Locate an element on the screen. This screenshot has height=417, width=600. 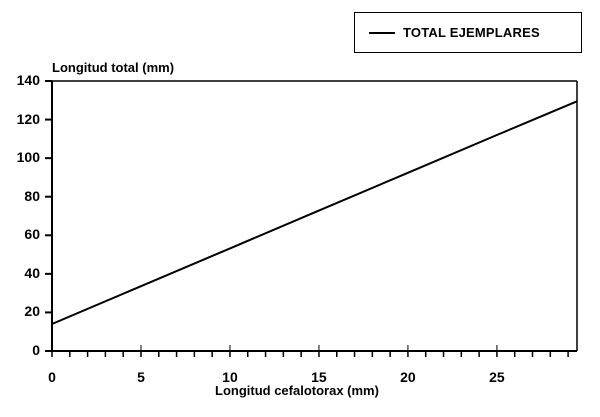
x-axis-title: Longitud cefalotorax (mm) is located at coordinates (297, 390).